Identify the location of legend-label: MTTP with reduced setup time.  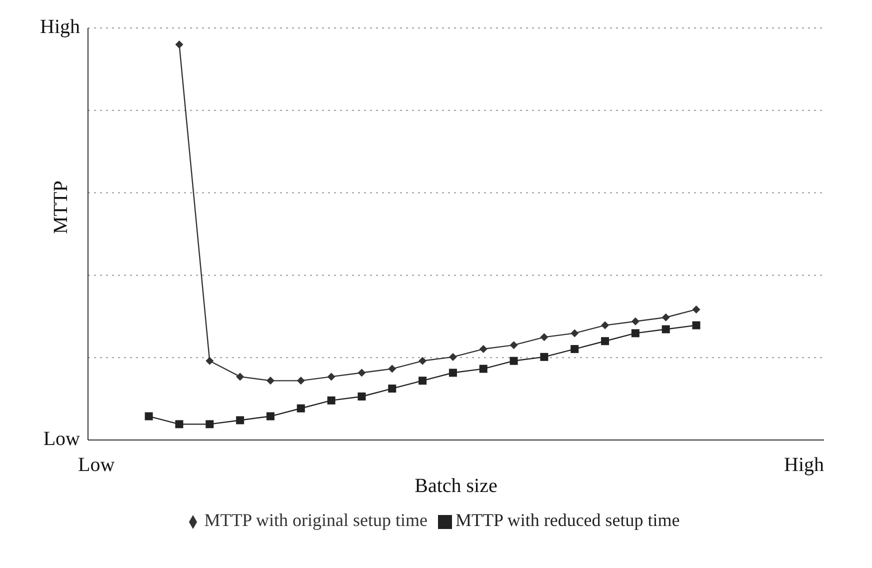
(568, 520).